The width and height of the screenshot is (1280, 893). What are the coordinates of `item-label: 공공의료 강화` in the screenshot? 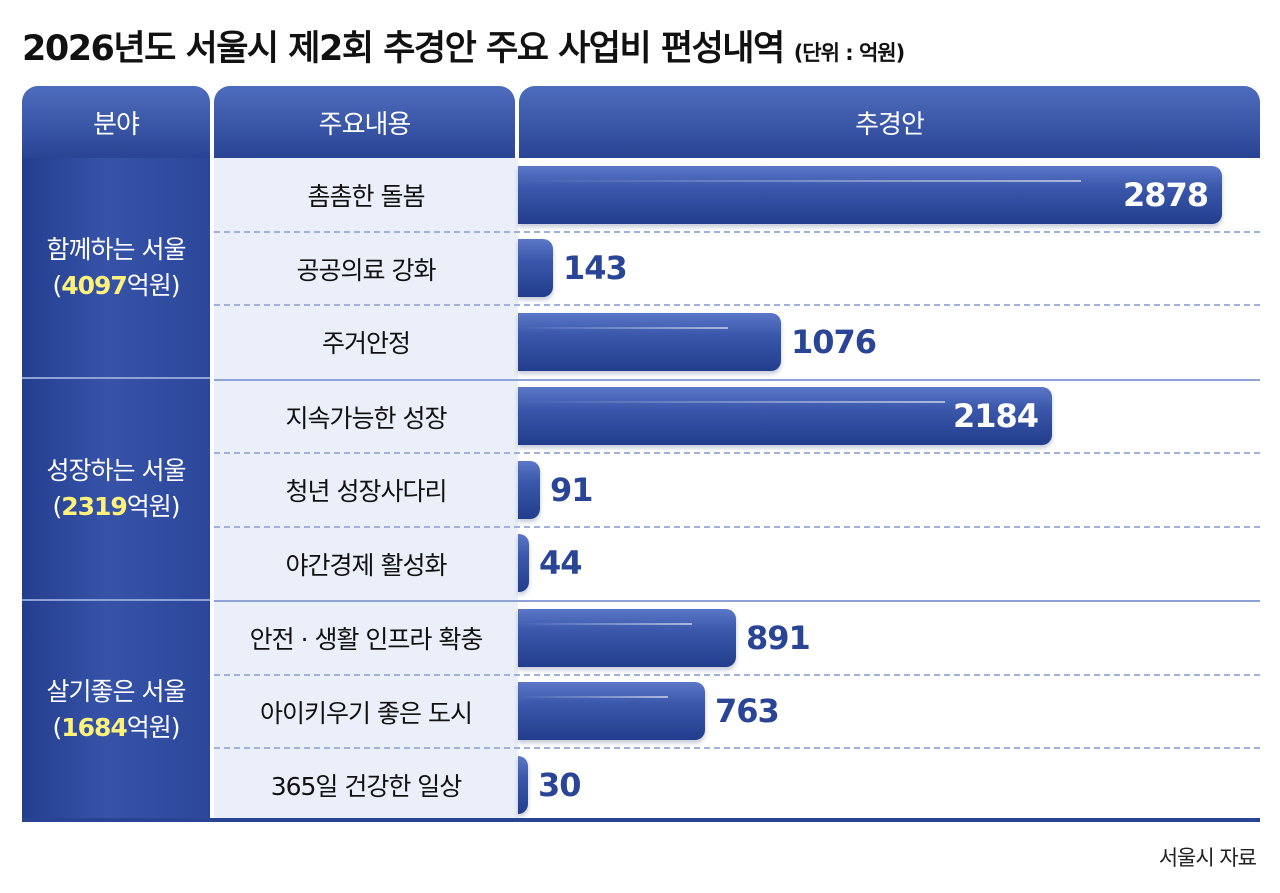 It's located at (366, 270).